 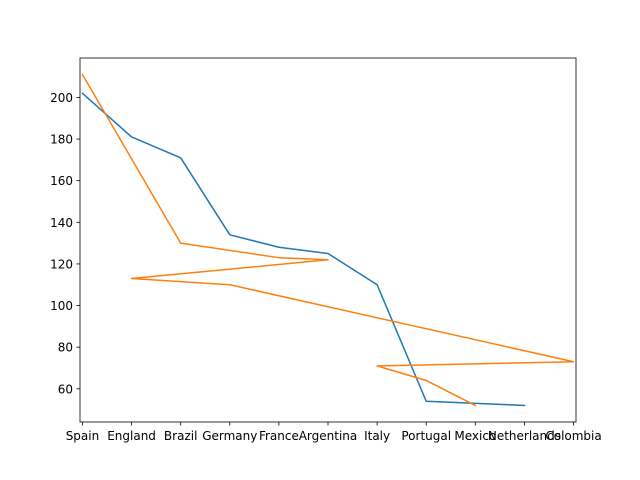 I want to click on x-tick-label: France, so click(x=279, y=436).